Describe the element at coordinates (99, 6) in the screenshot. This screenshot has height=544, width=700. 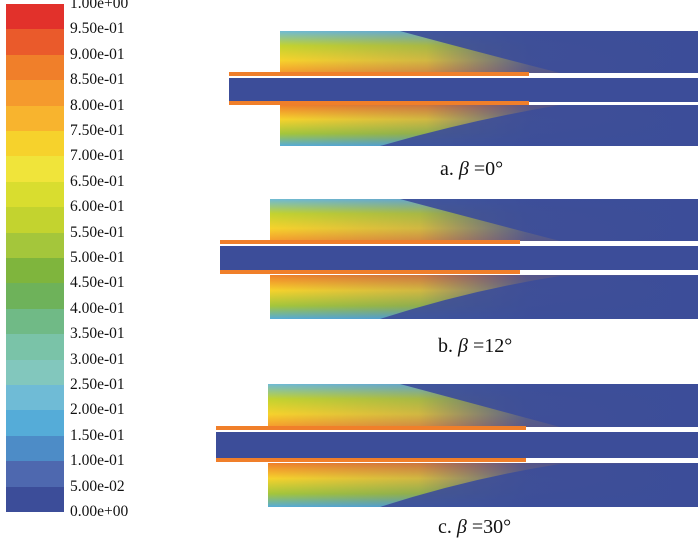
I see `legend-tick-label: 1.00e+00` at that location.